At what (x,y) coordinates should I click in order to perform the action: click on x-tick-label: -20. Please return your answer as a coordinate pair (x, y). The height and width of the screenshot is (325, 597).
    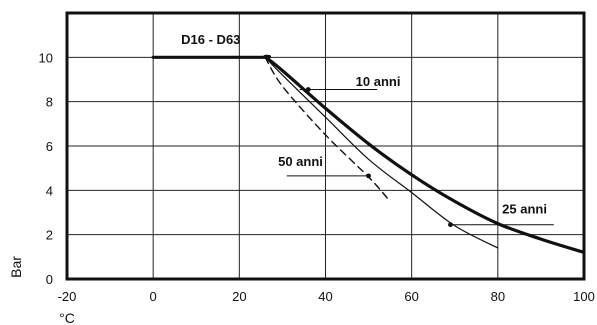
    Looking at the image, I should click on (67, 296).